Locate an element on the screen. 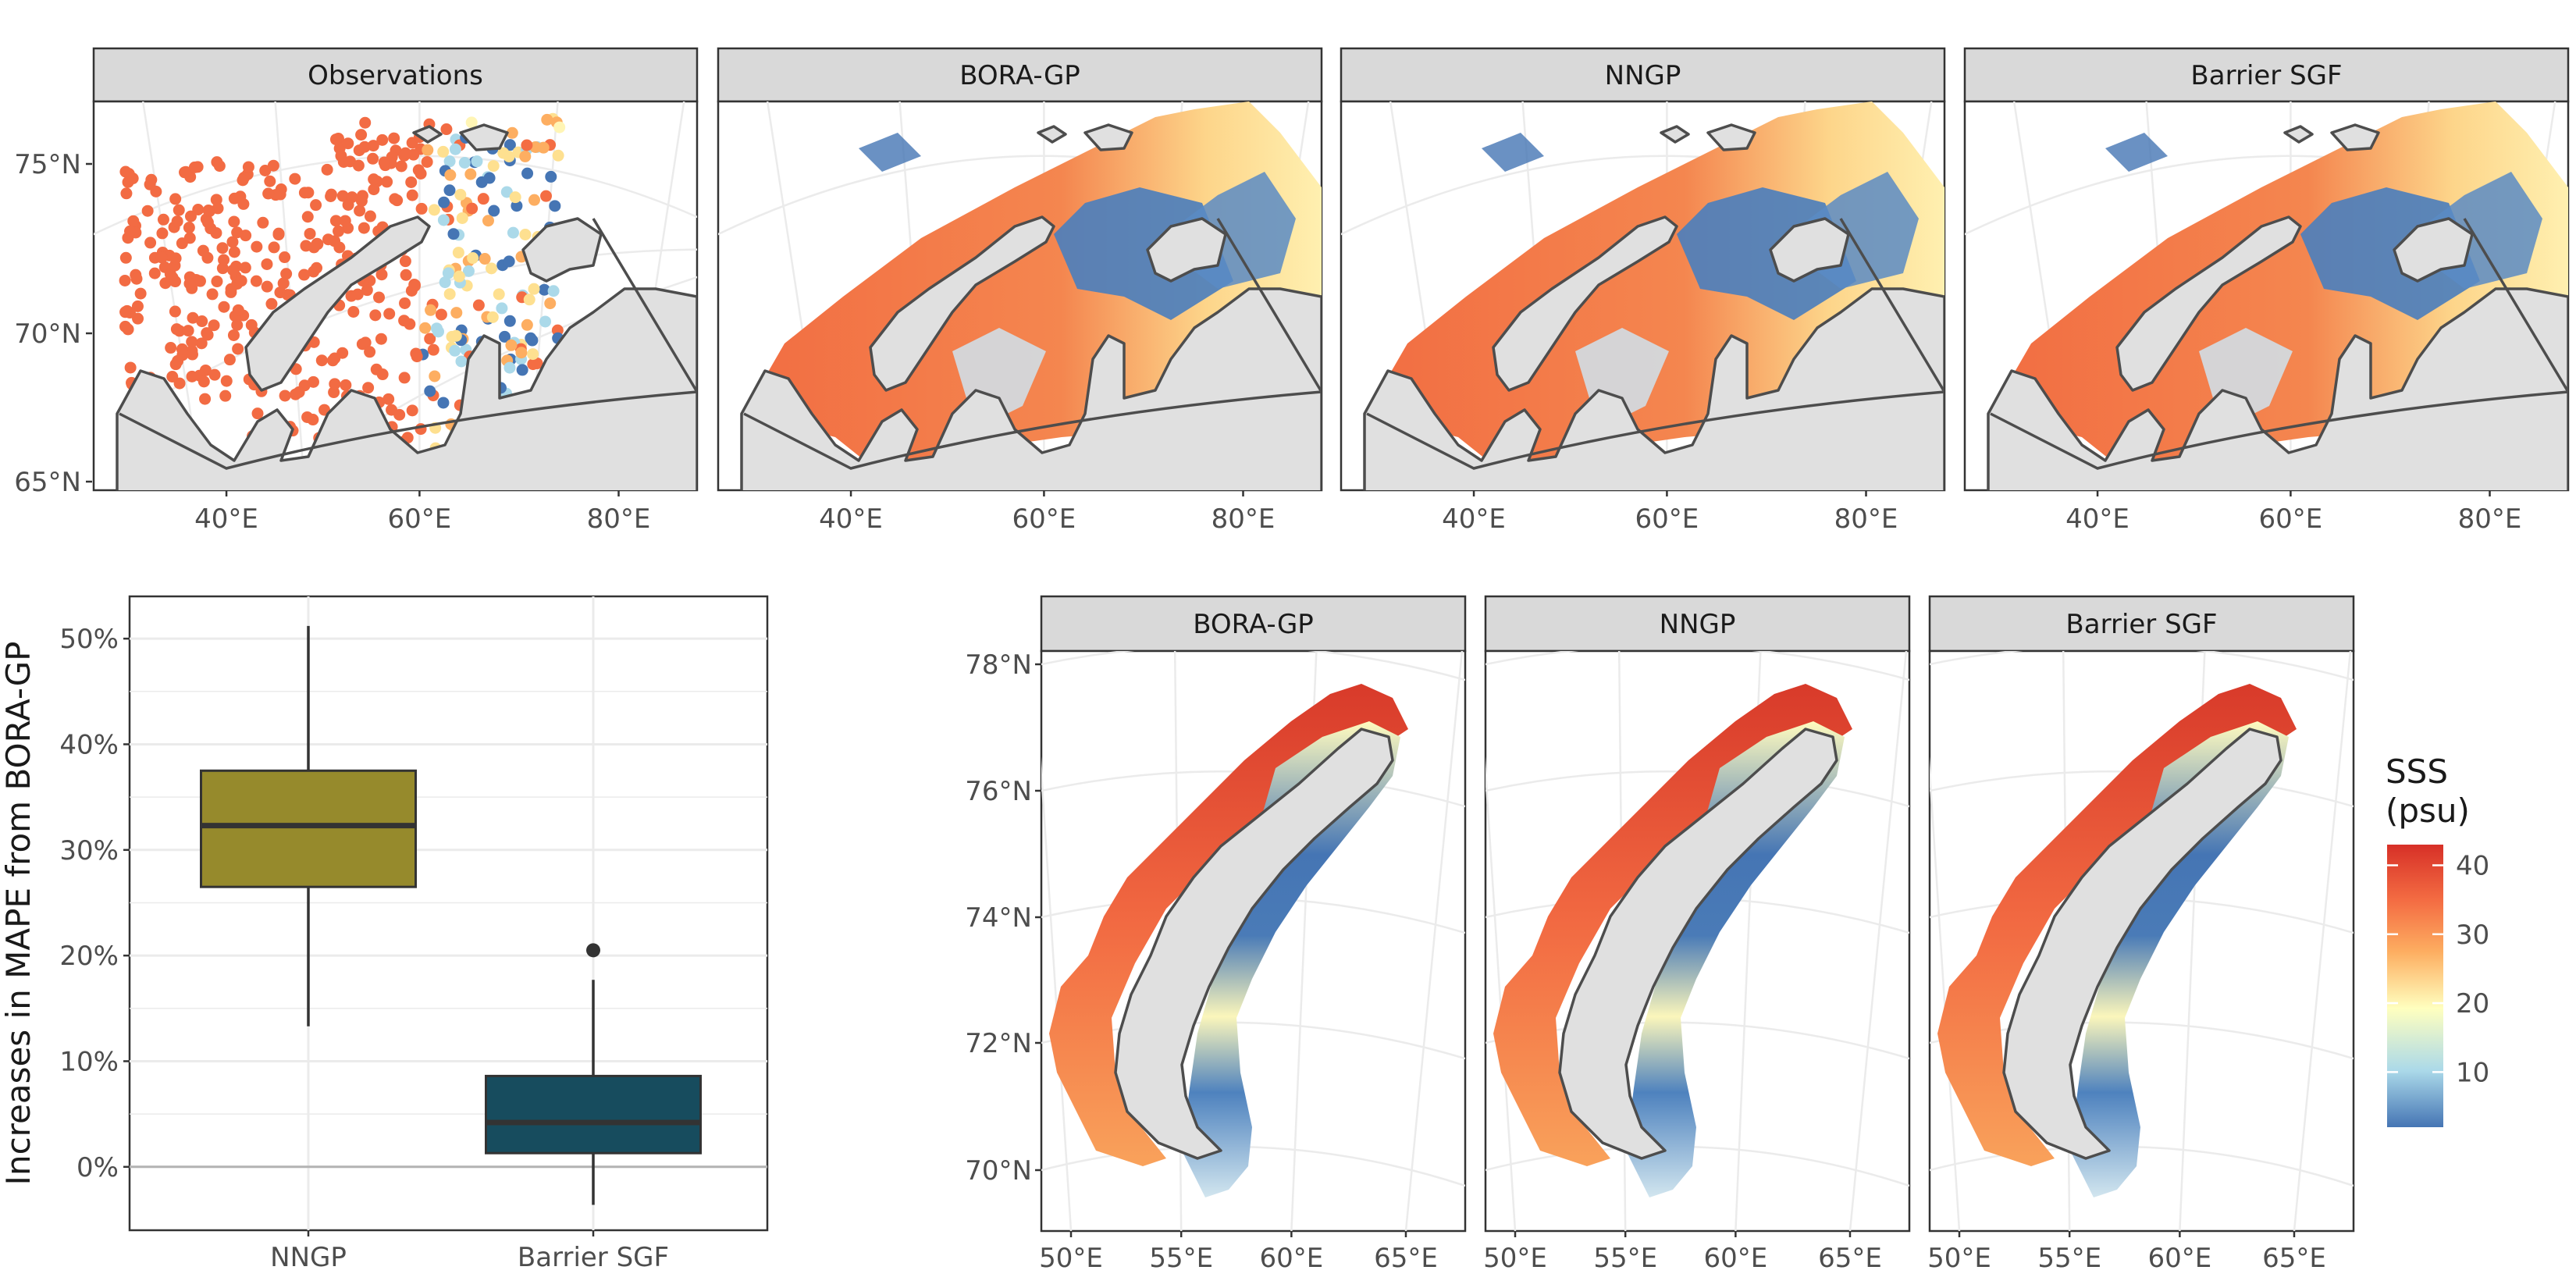 The height and width of the screenshot is (1288, 2576). panel-strip-label: Barrier SGF is located at coordinates (2266, 75).